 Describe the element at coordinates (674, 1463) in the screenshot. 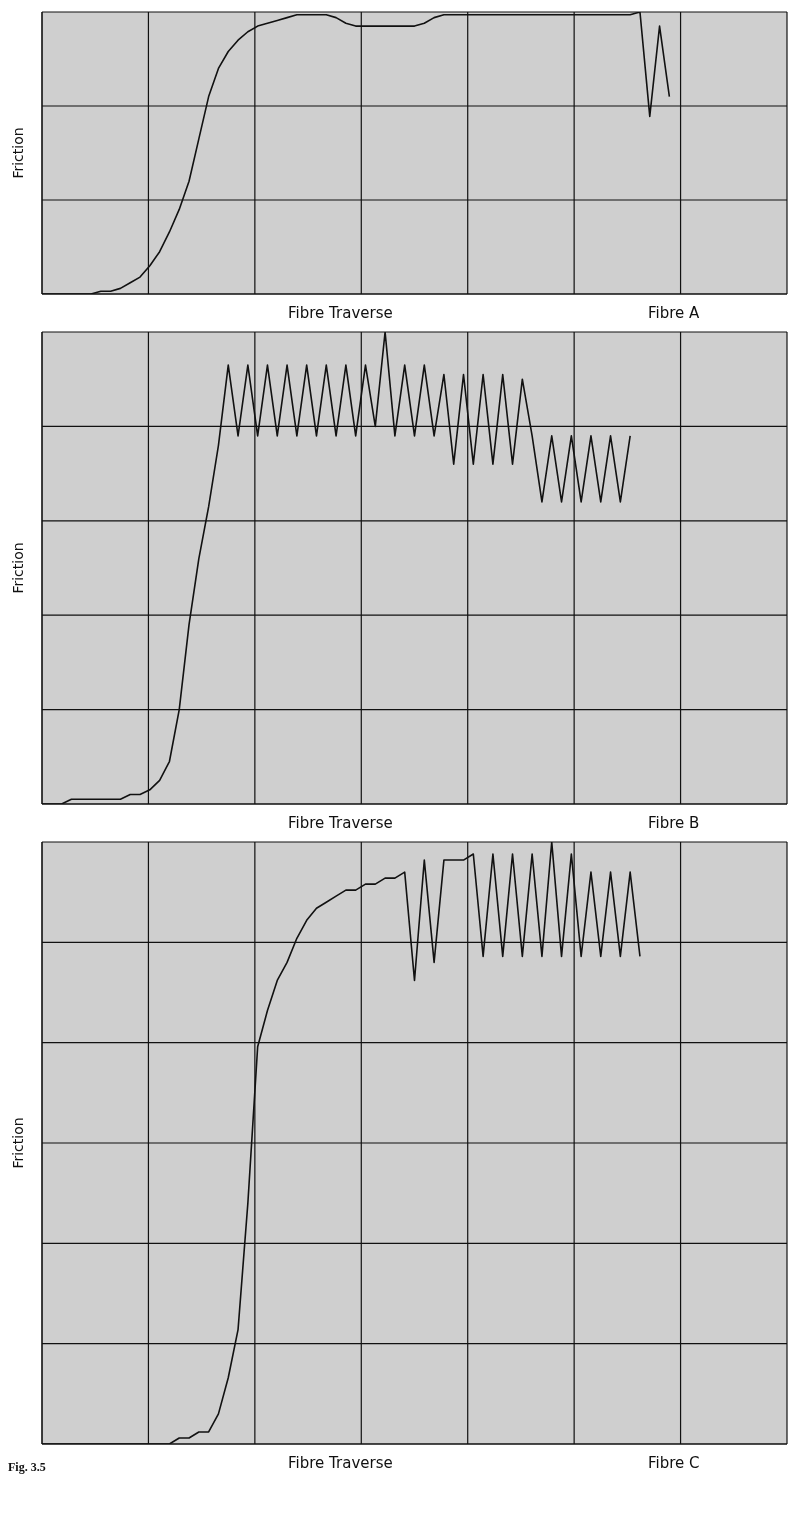

I see `text: Fibre C` at that location.